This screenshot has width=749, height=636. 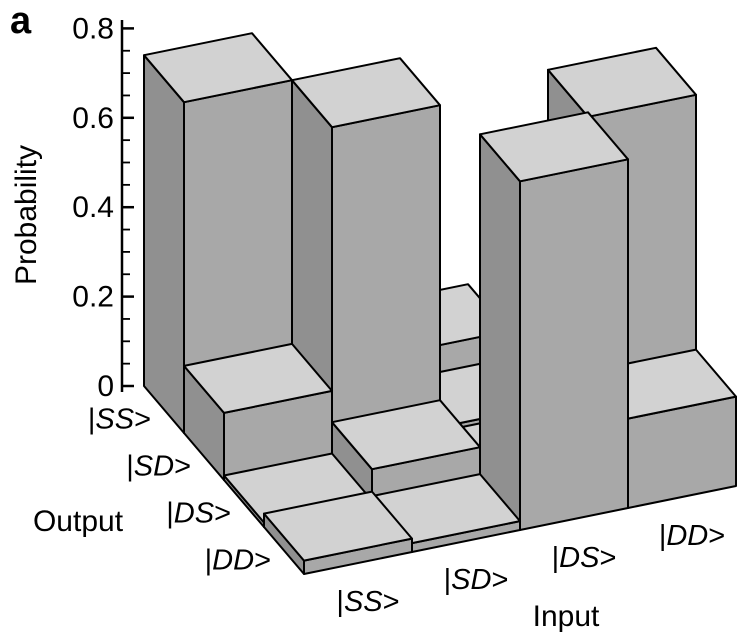 What do you see at coordinates (93, 28) in the screenshot?
I see `z-tick-label: 0.8` at bounding box center [93, 28].